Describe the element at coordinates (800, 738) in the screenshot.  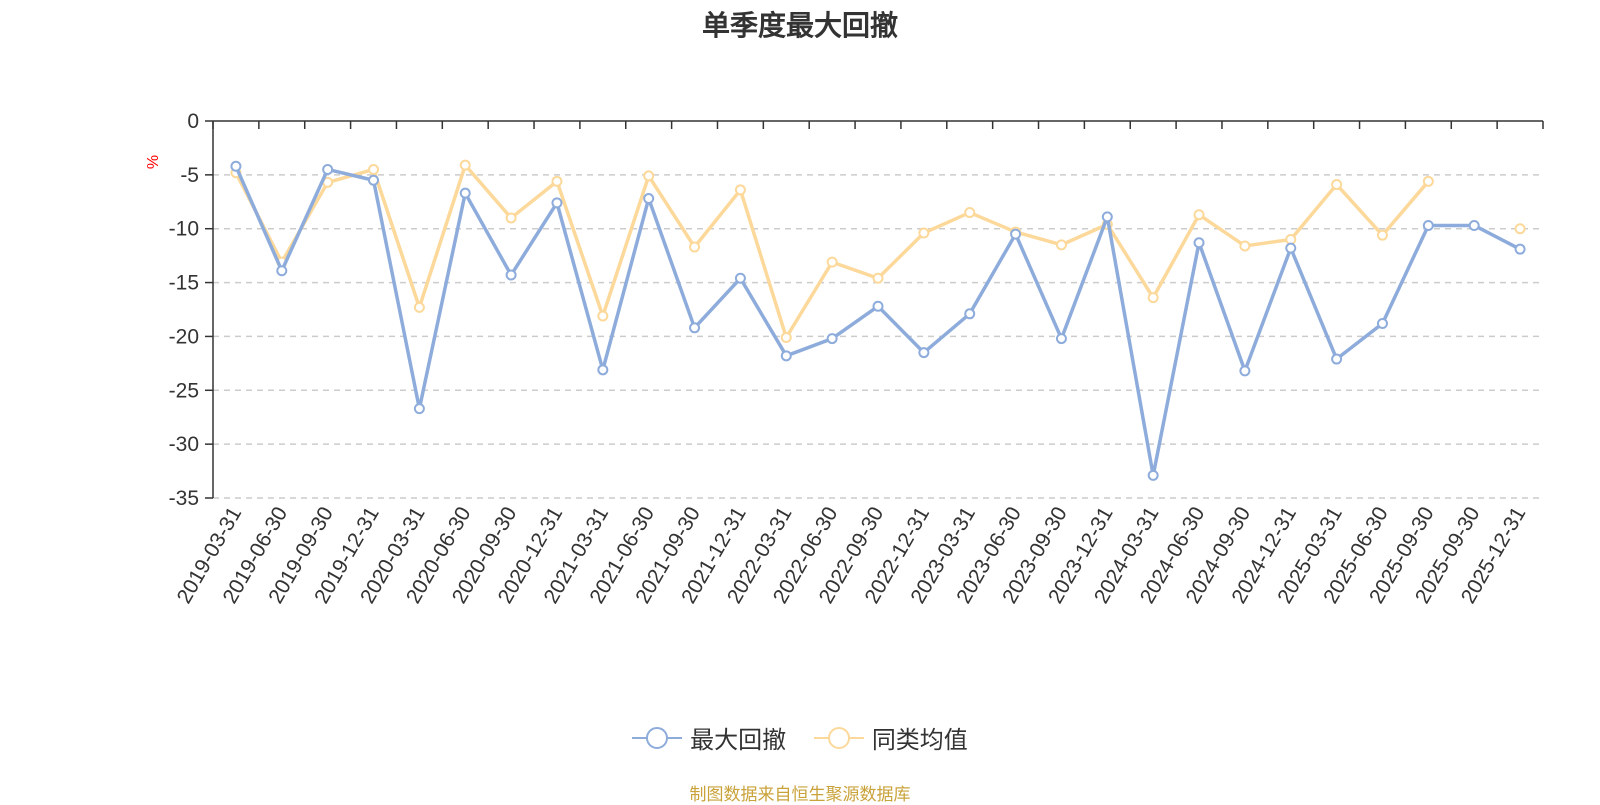
I see `legend: 最大回撤 同类均值` at that location.